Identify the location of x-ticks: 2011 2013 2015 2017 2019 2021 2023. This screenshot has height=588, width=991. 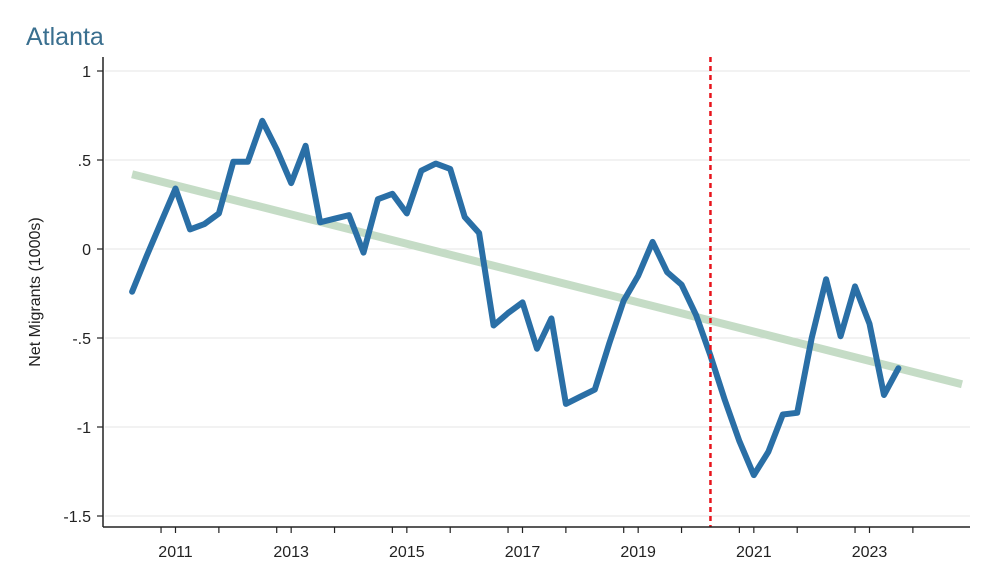
(536, 544).